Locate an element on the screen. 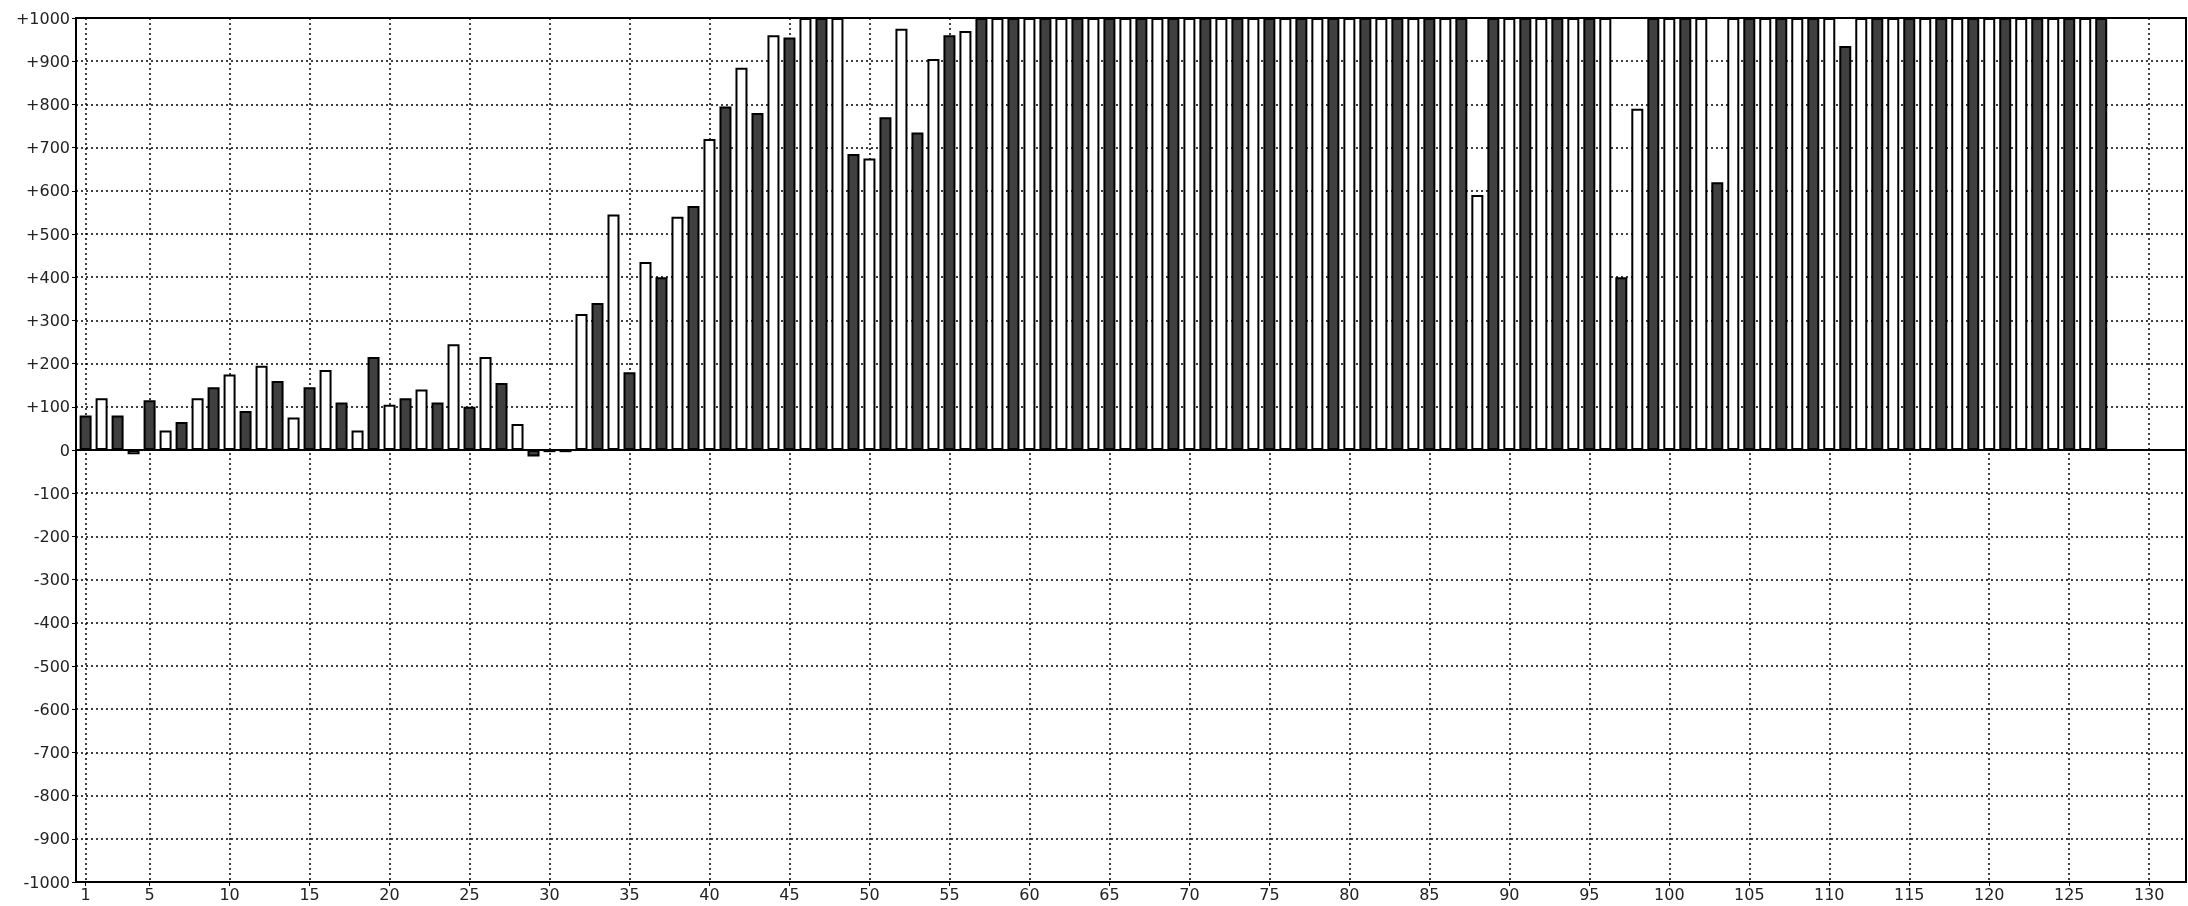 This screenshot has width=2188, height=906. y-tick-label: -500 is located at coordinates (51, 666).